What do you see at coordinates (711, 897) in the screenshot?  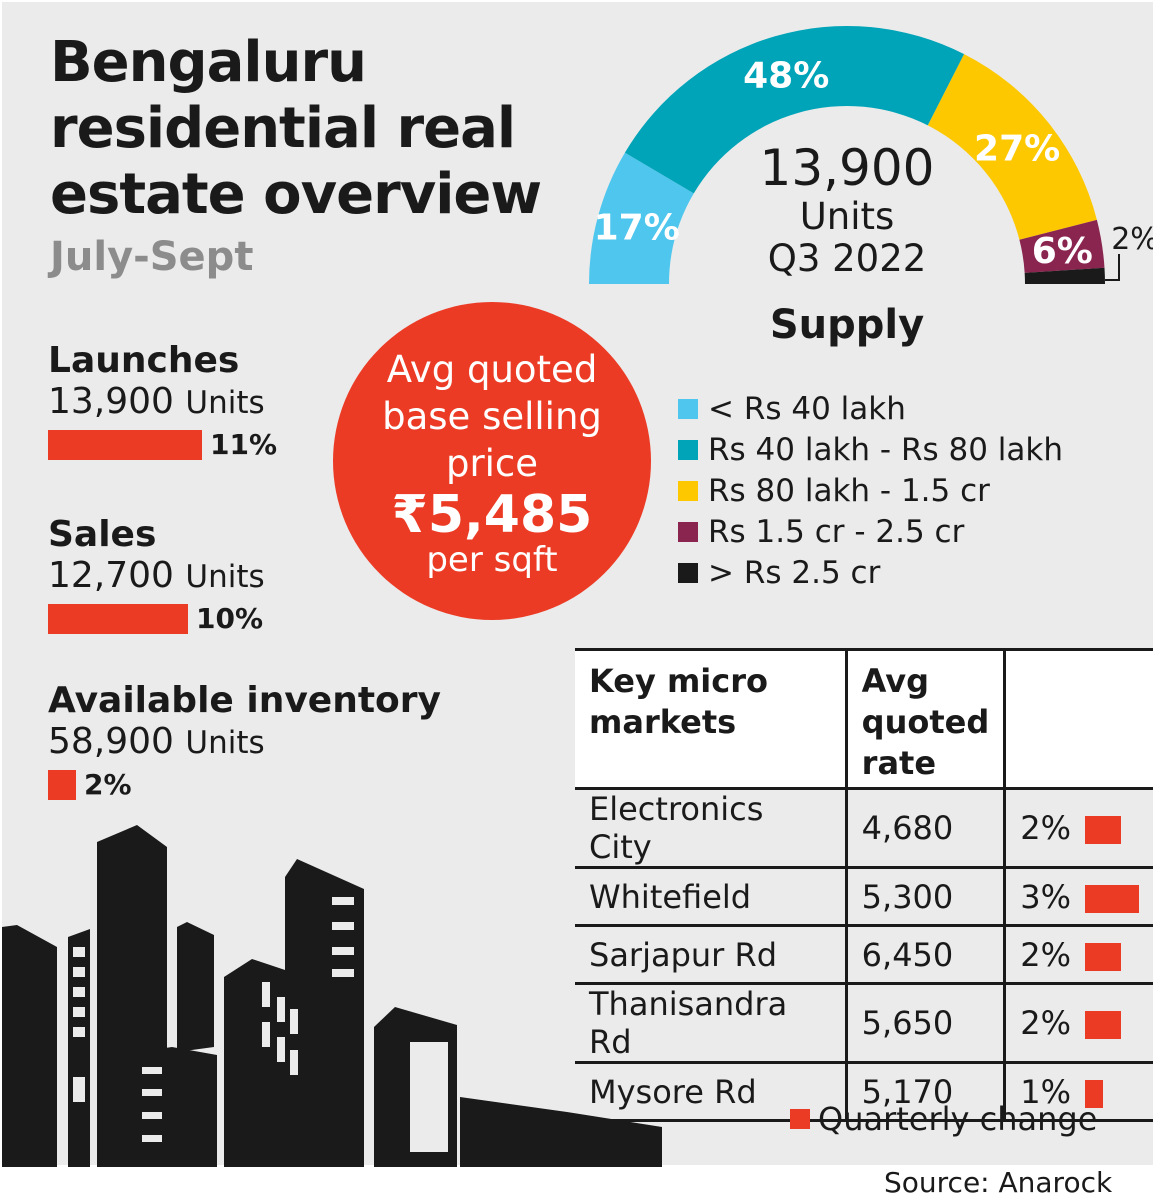 I see `market-cell: Whitefield` at bounding box center [711, 897].